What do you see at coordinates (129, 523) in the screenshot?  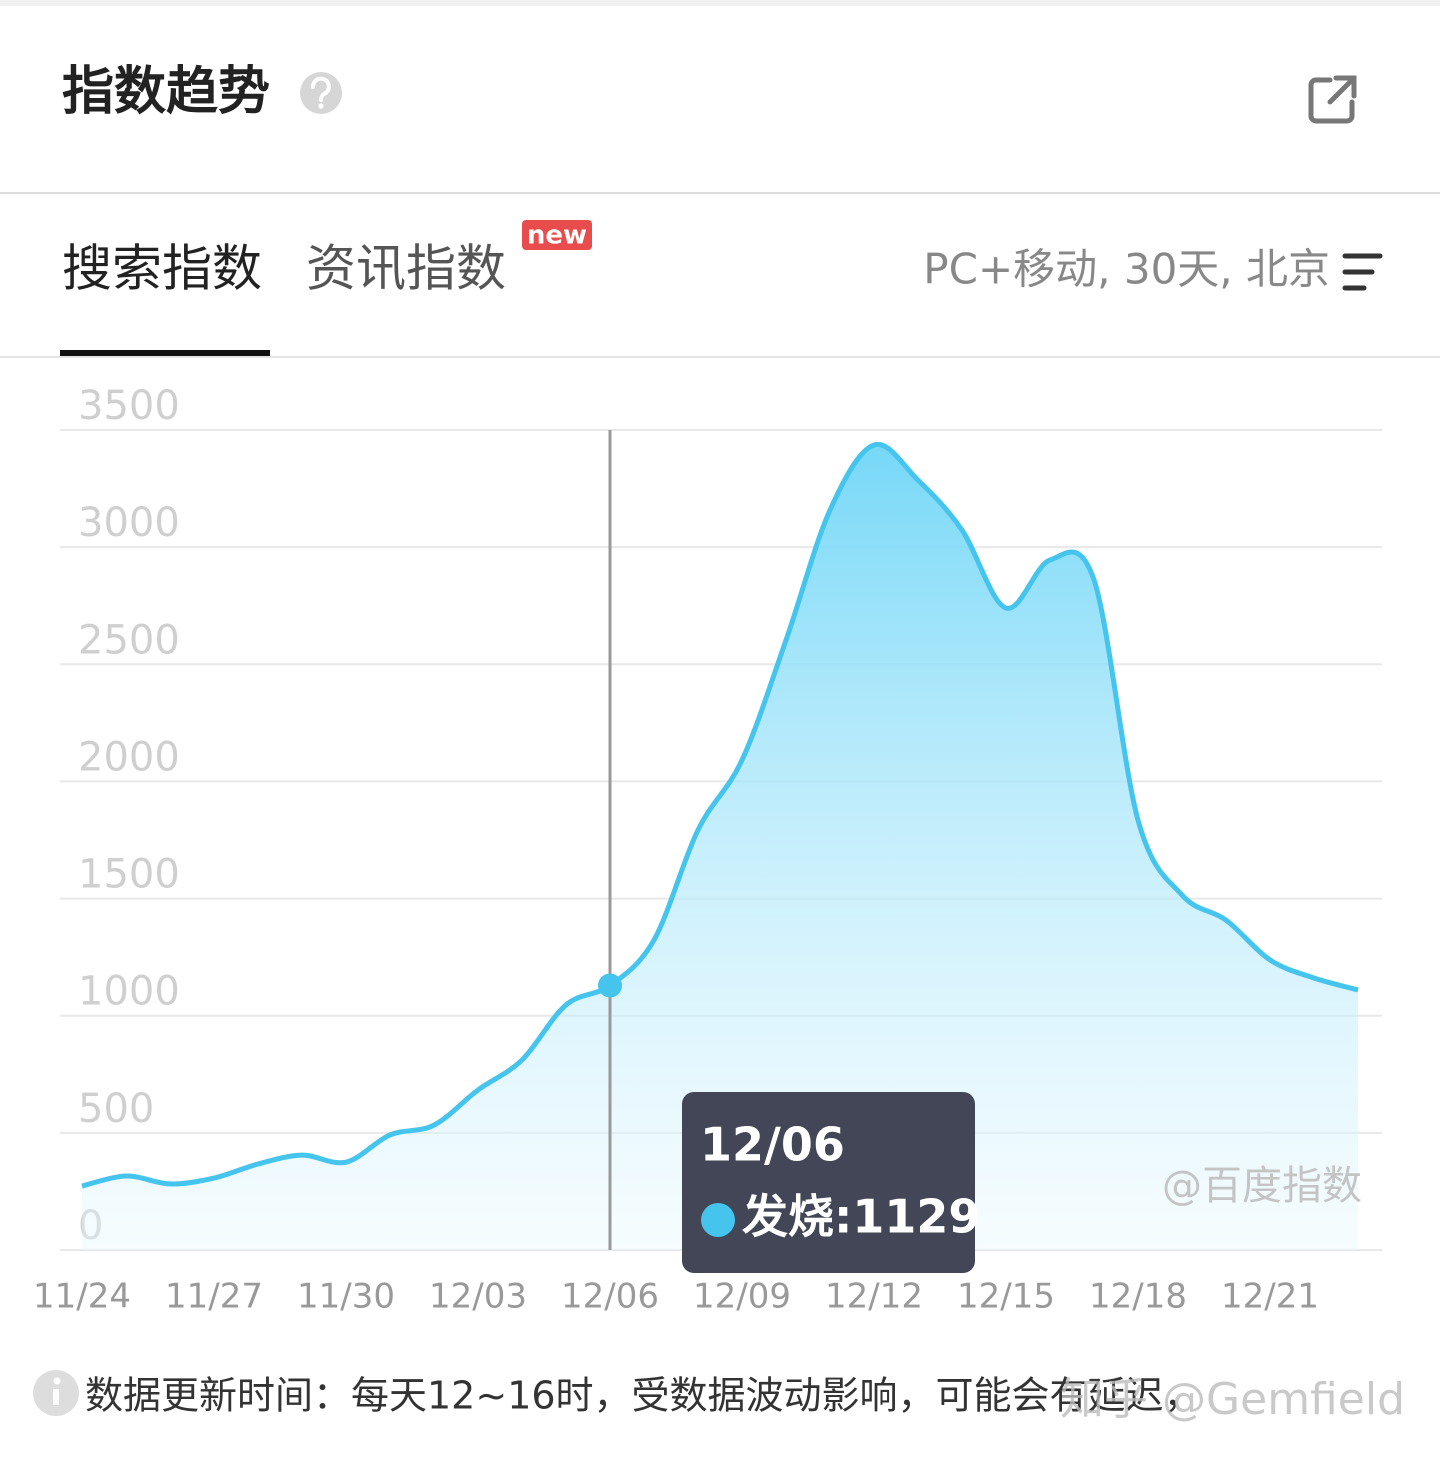 I see `y-tick-label: 3000` at bounding box center [129, 523].